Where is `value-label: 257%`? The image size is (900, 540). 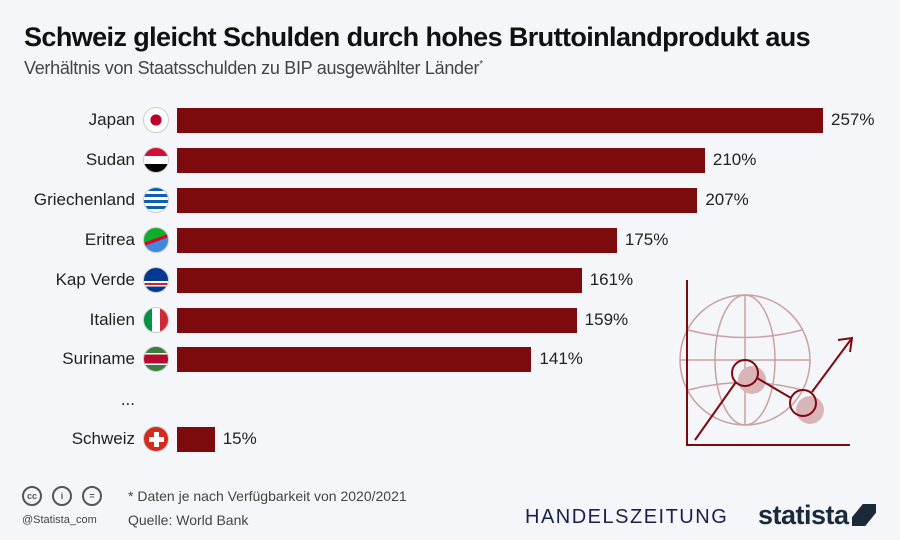
value-label: 257% is located at coordinates (853, 119).